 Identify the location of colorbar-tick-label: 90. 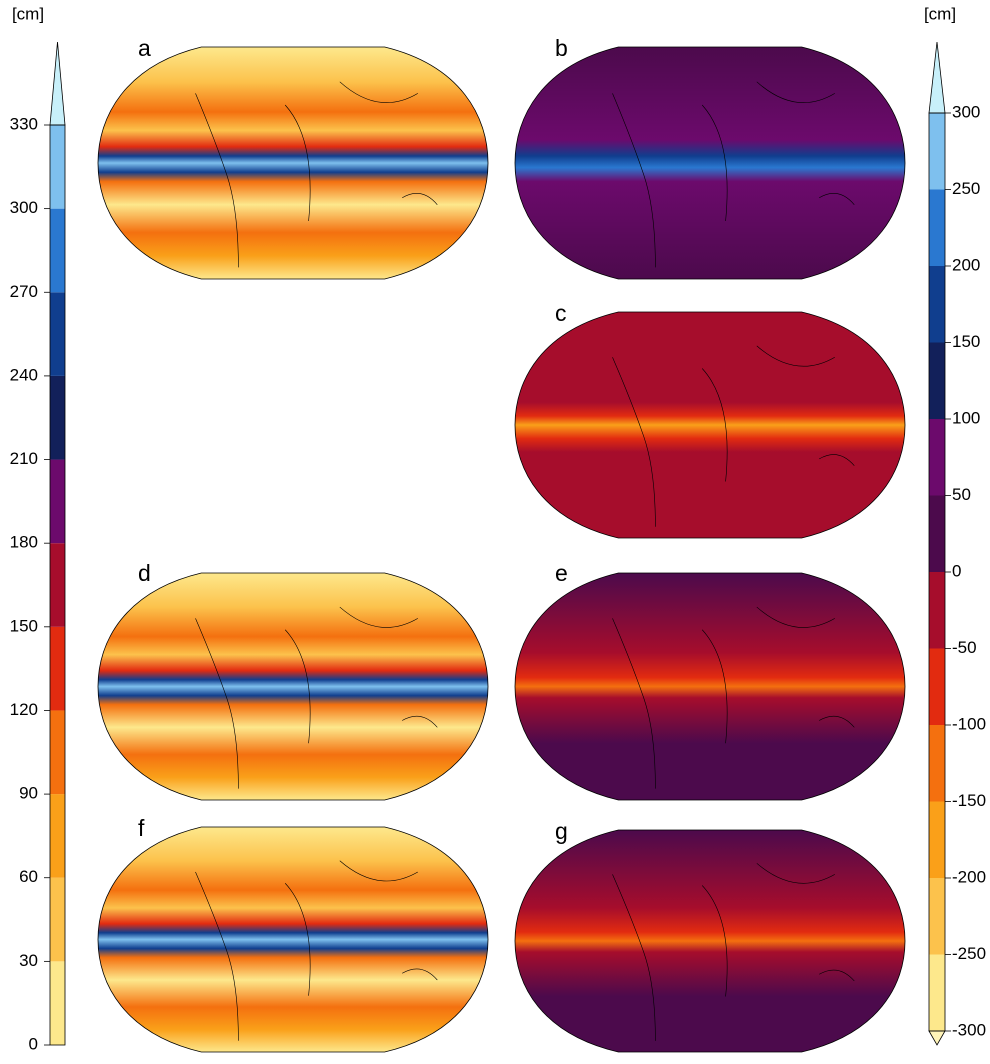
(28, 793).